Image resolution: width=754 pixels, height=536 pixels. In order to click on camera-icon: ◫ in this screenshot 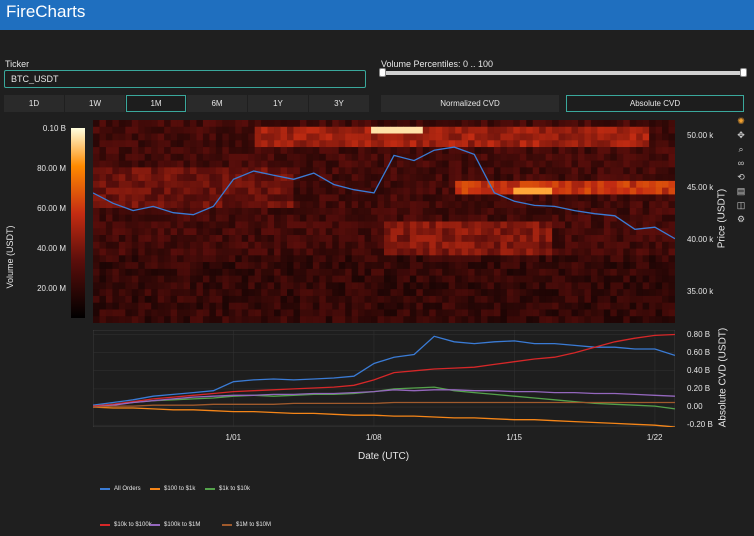, I will do `click(741, 204)`.